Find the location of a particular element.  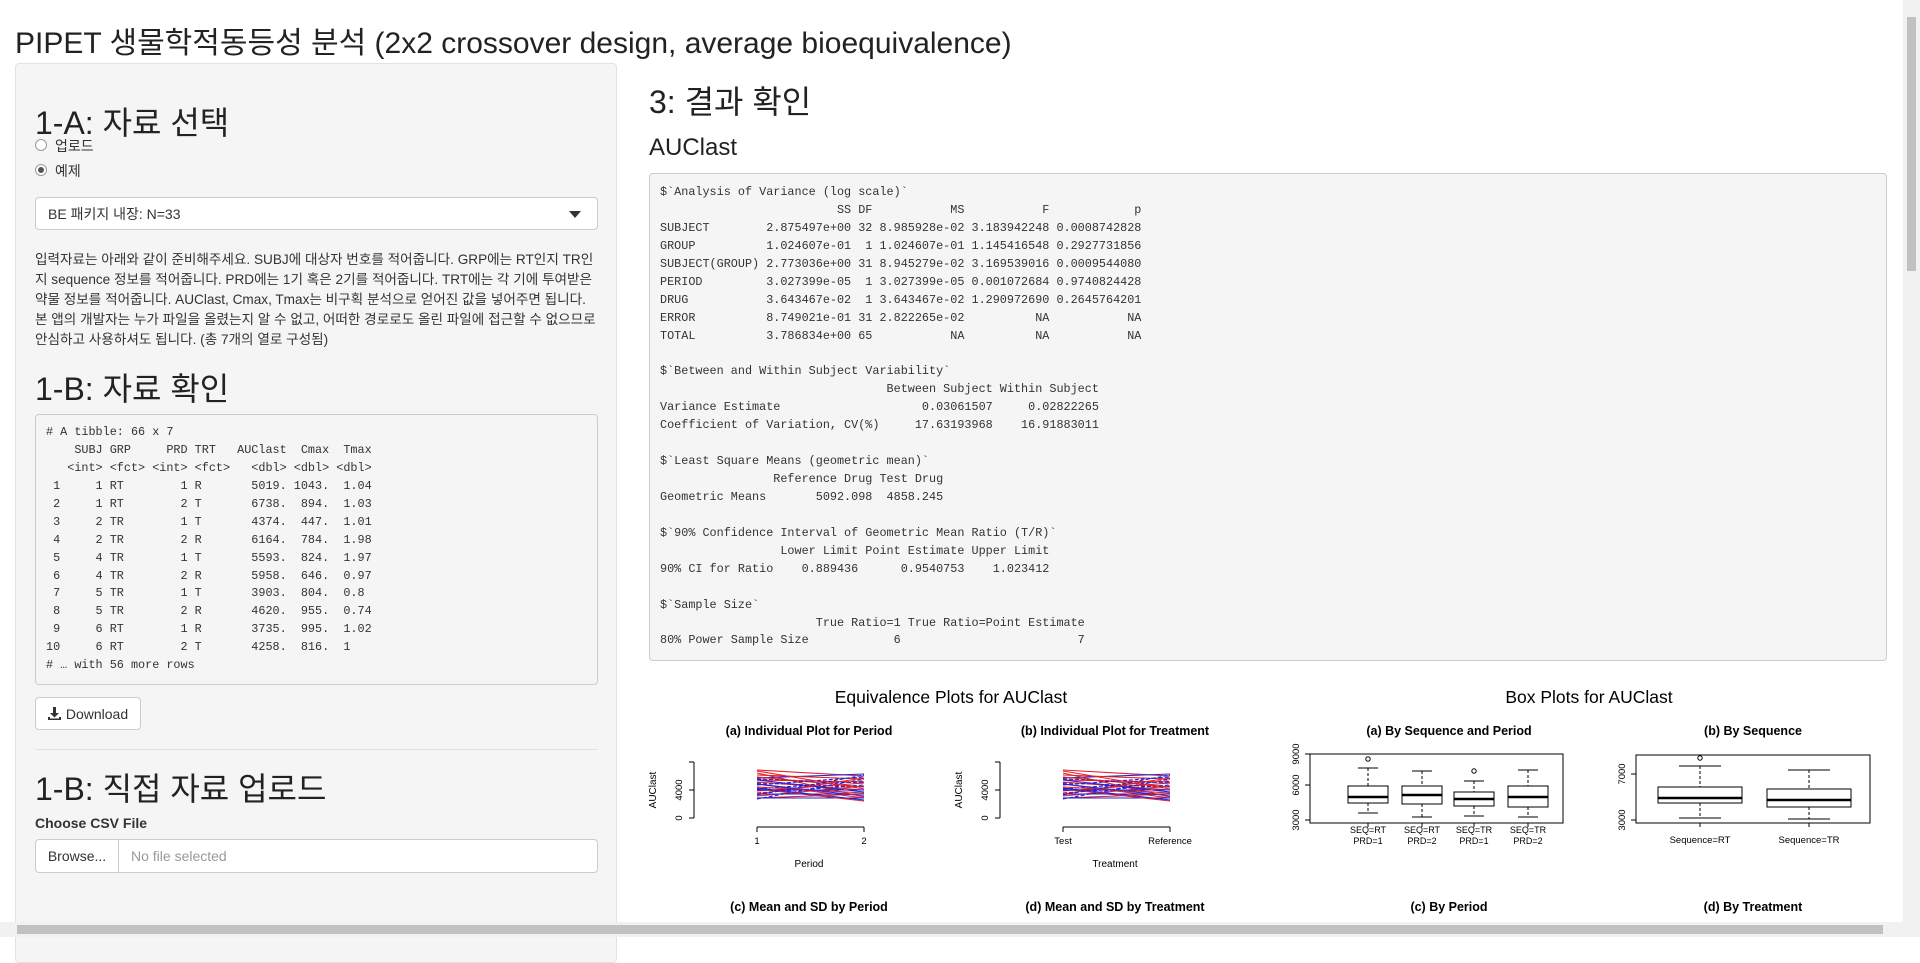

preview-line: 4 2 TR 2 R 6164. 784. 1.98 is located at coordinates (209, 539).